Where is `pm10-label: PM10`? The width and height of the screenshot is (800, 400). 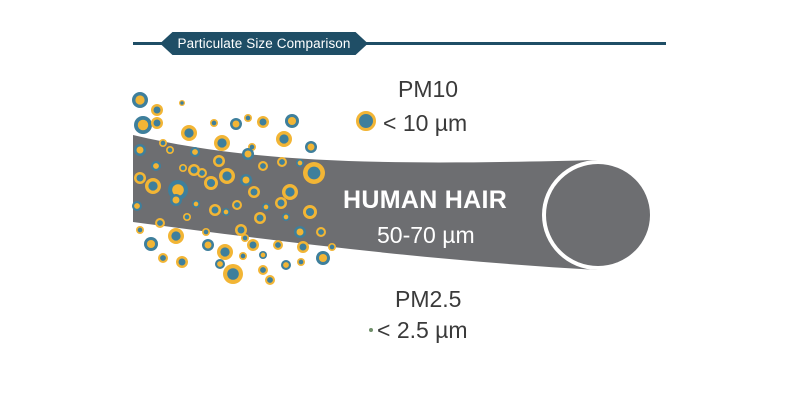
pm10-label: PM10 is located at coordinates (428, 89).